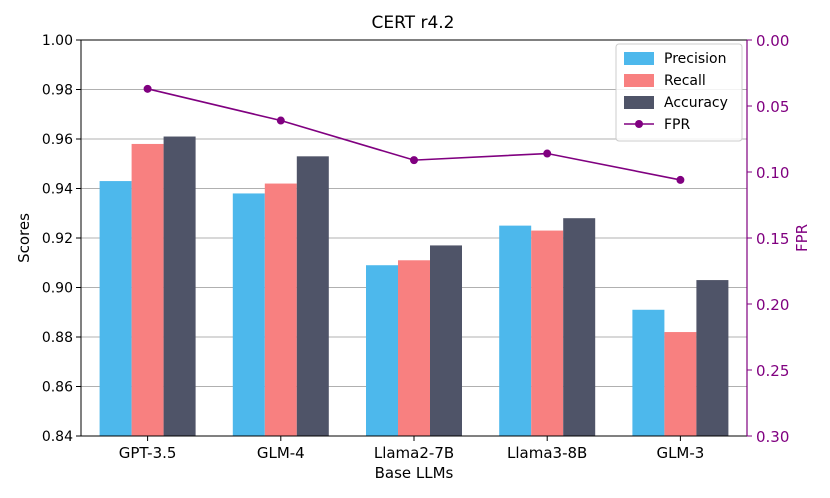 This screenshot has height=498, width=830. Describe the element at coordinates (414, 453) in the screenshot. I see `x-tick-label: Llama2-7B` at that location.